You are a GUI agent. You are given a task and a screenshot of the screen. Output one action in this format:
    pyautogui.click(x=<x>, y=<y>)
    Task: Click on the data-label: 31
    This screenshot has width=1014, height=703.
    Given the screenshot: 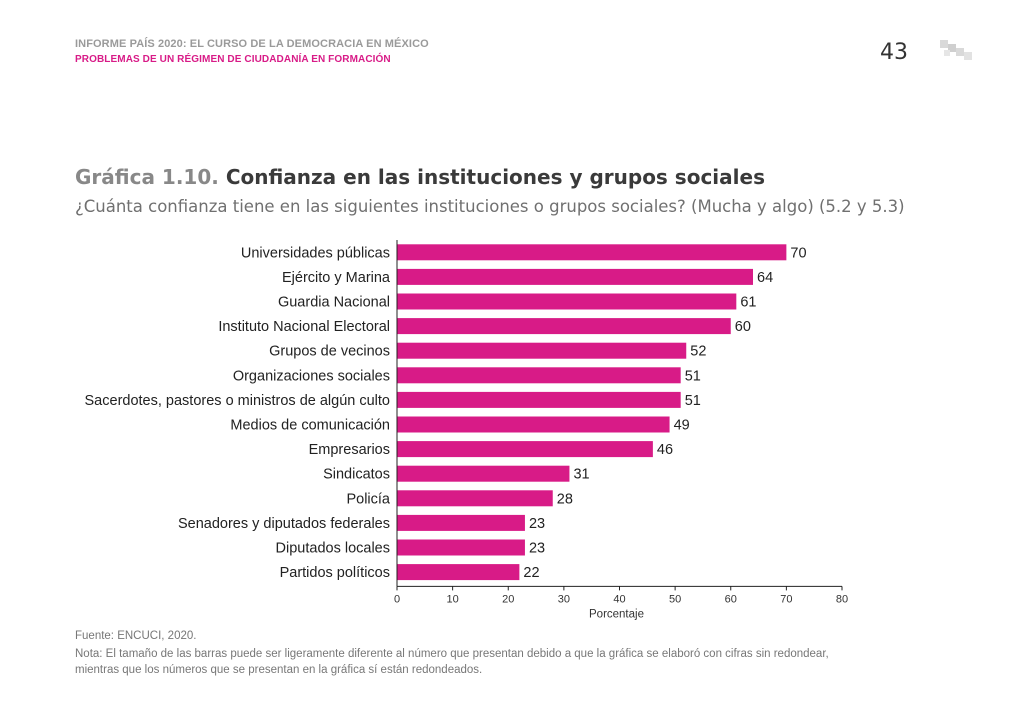 What is the action you would take?
    pyautogui.click(x=581, y=475)
    